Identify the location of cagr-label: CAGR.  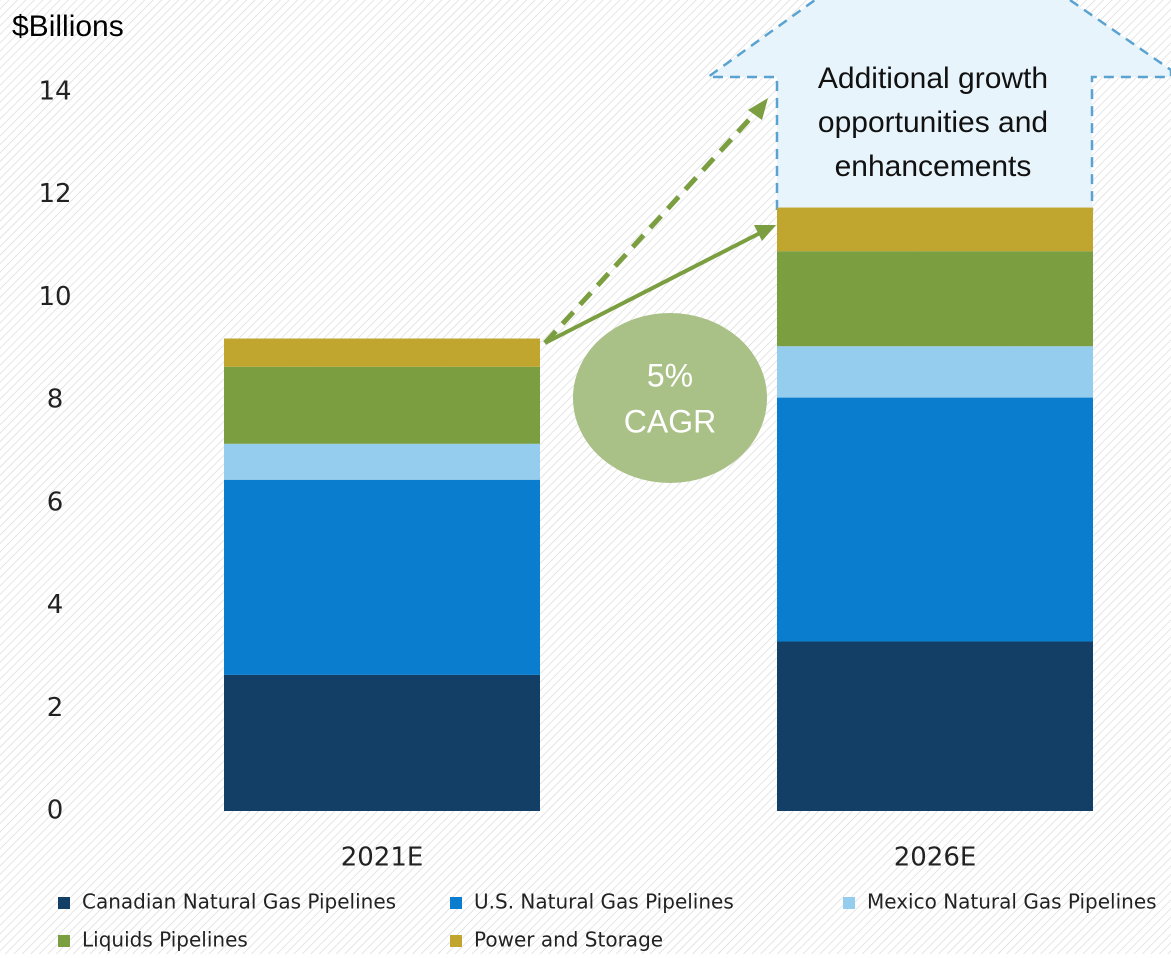
(670, 421).